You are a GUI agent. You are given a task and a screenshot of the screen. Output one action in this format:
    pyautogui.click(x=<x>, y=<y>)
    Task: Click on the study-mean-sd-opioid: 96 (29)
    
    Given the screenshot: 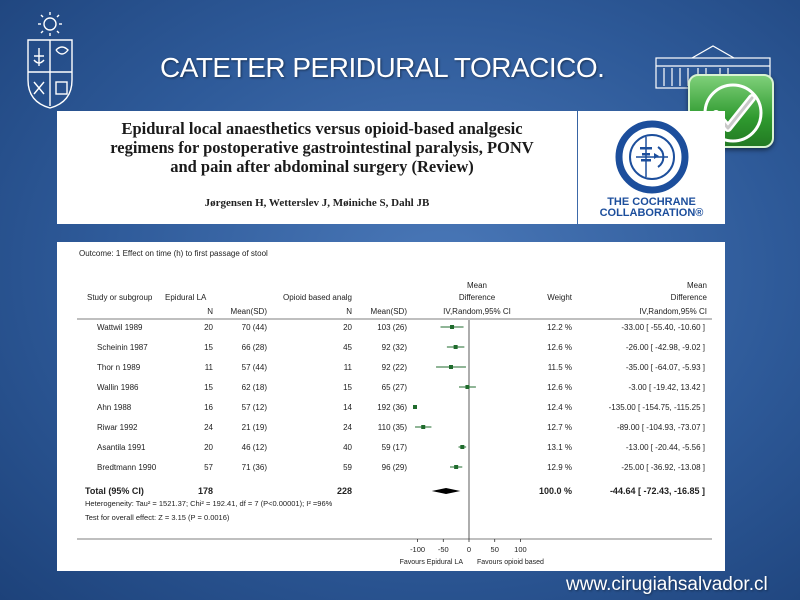 What is the action you would take?
    pyautogui.click(x=395, y=467)
    